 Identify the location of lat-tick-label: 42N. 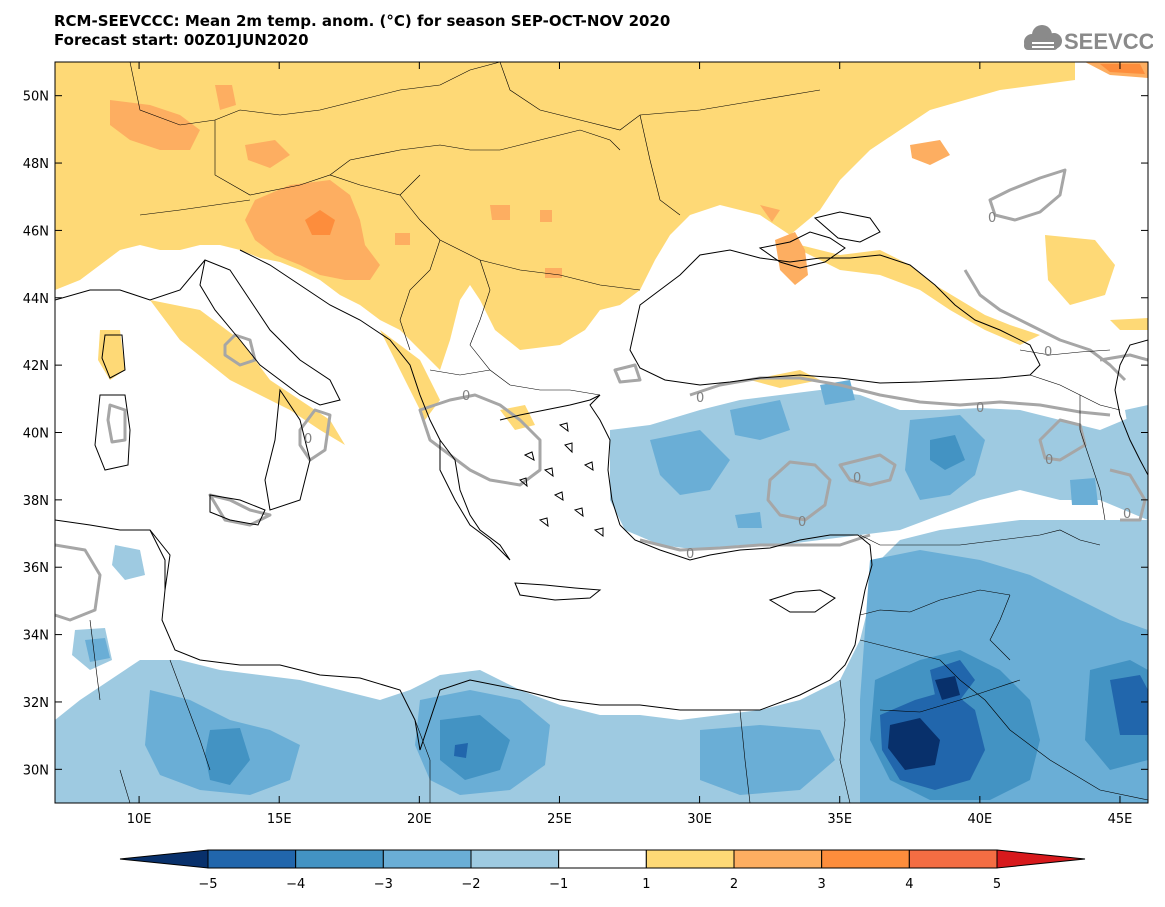
(36, 366).